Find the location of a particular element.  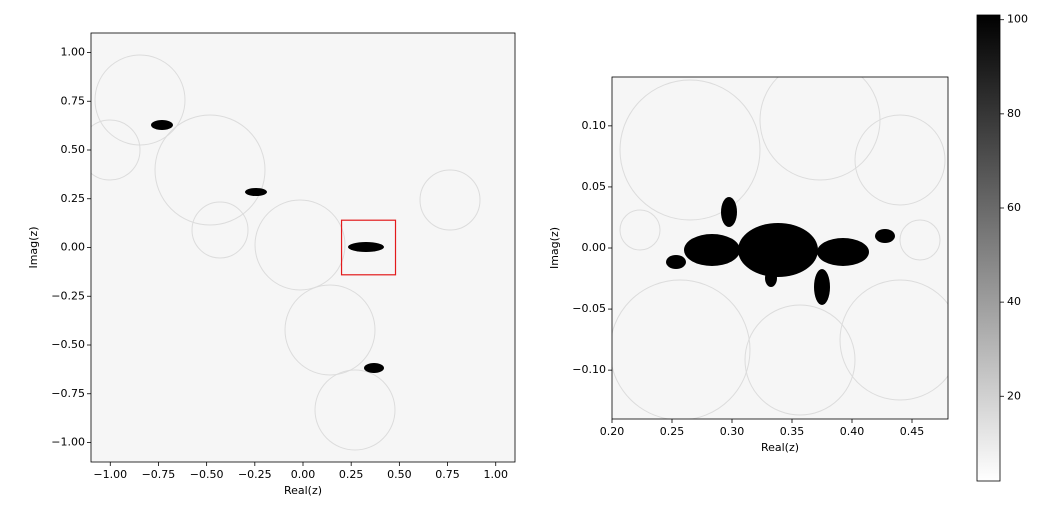

zoom-box is located at coordinates (368, 247).